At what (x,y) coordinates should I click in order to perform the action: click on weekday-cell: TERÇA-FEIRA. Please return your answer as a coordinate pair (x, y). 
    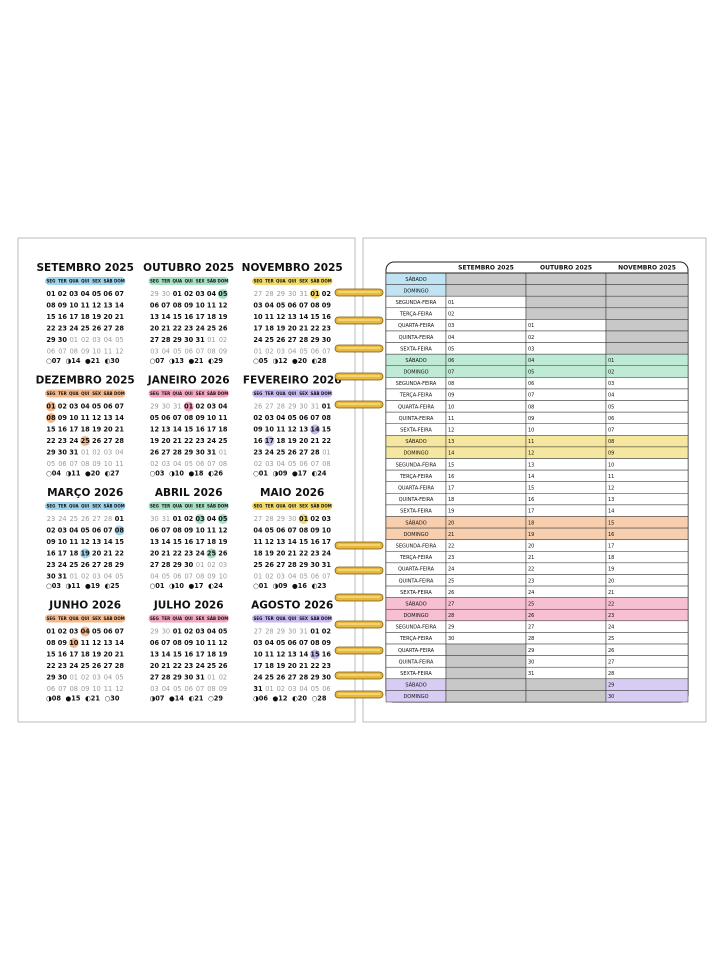
    Looking at the image, I should click on (416, 315).